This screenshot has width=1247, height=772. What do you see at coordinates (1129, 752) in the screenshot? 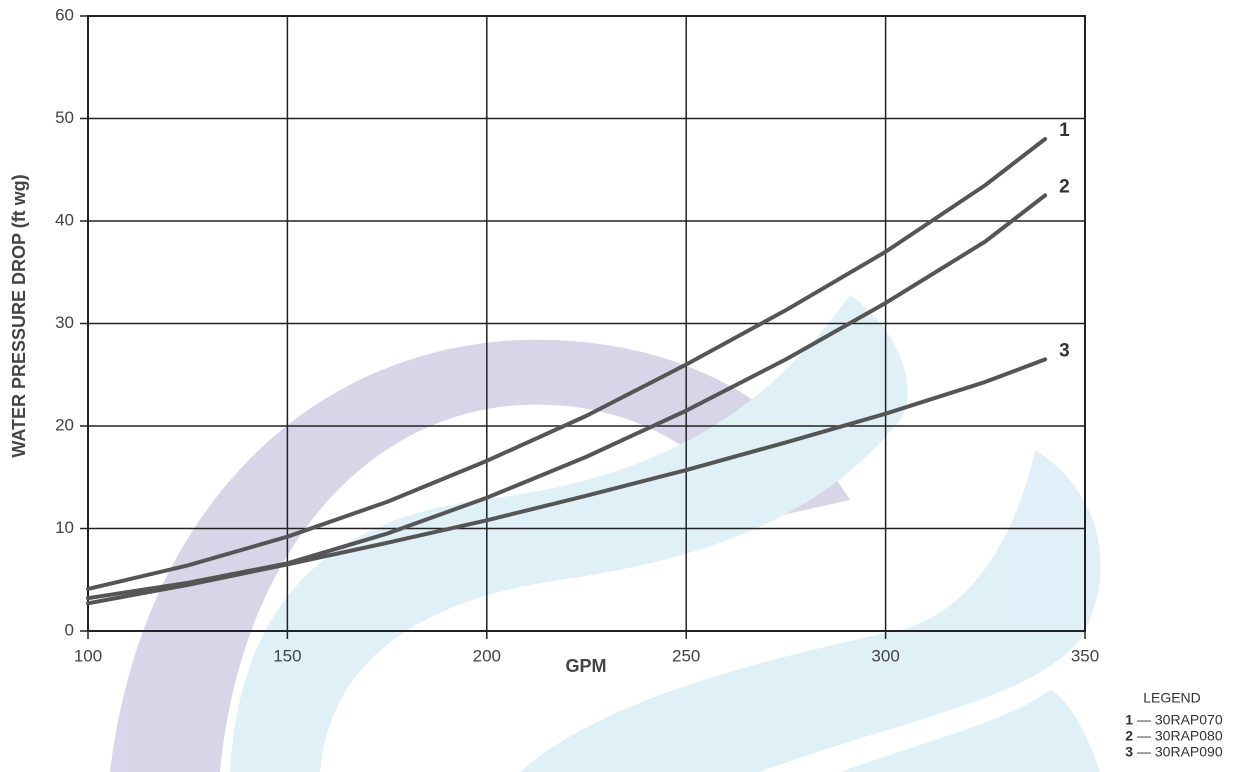
I see `legend-key: 3` at bounding box center [1129, 752].